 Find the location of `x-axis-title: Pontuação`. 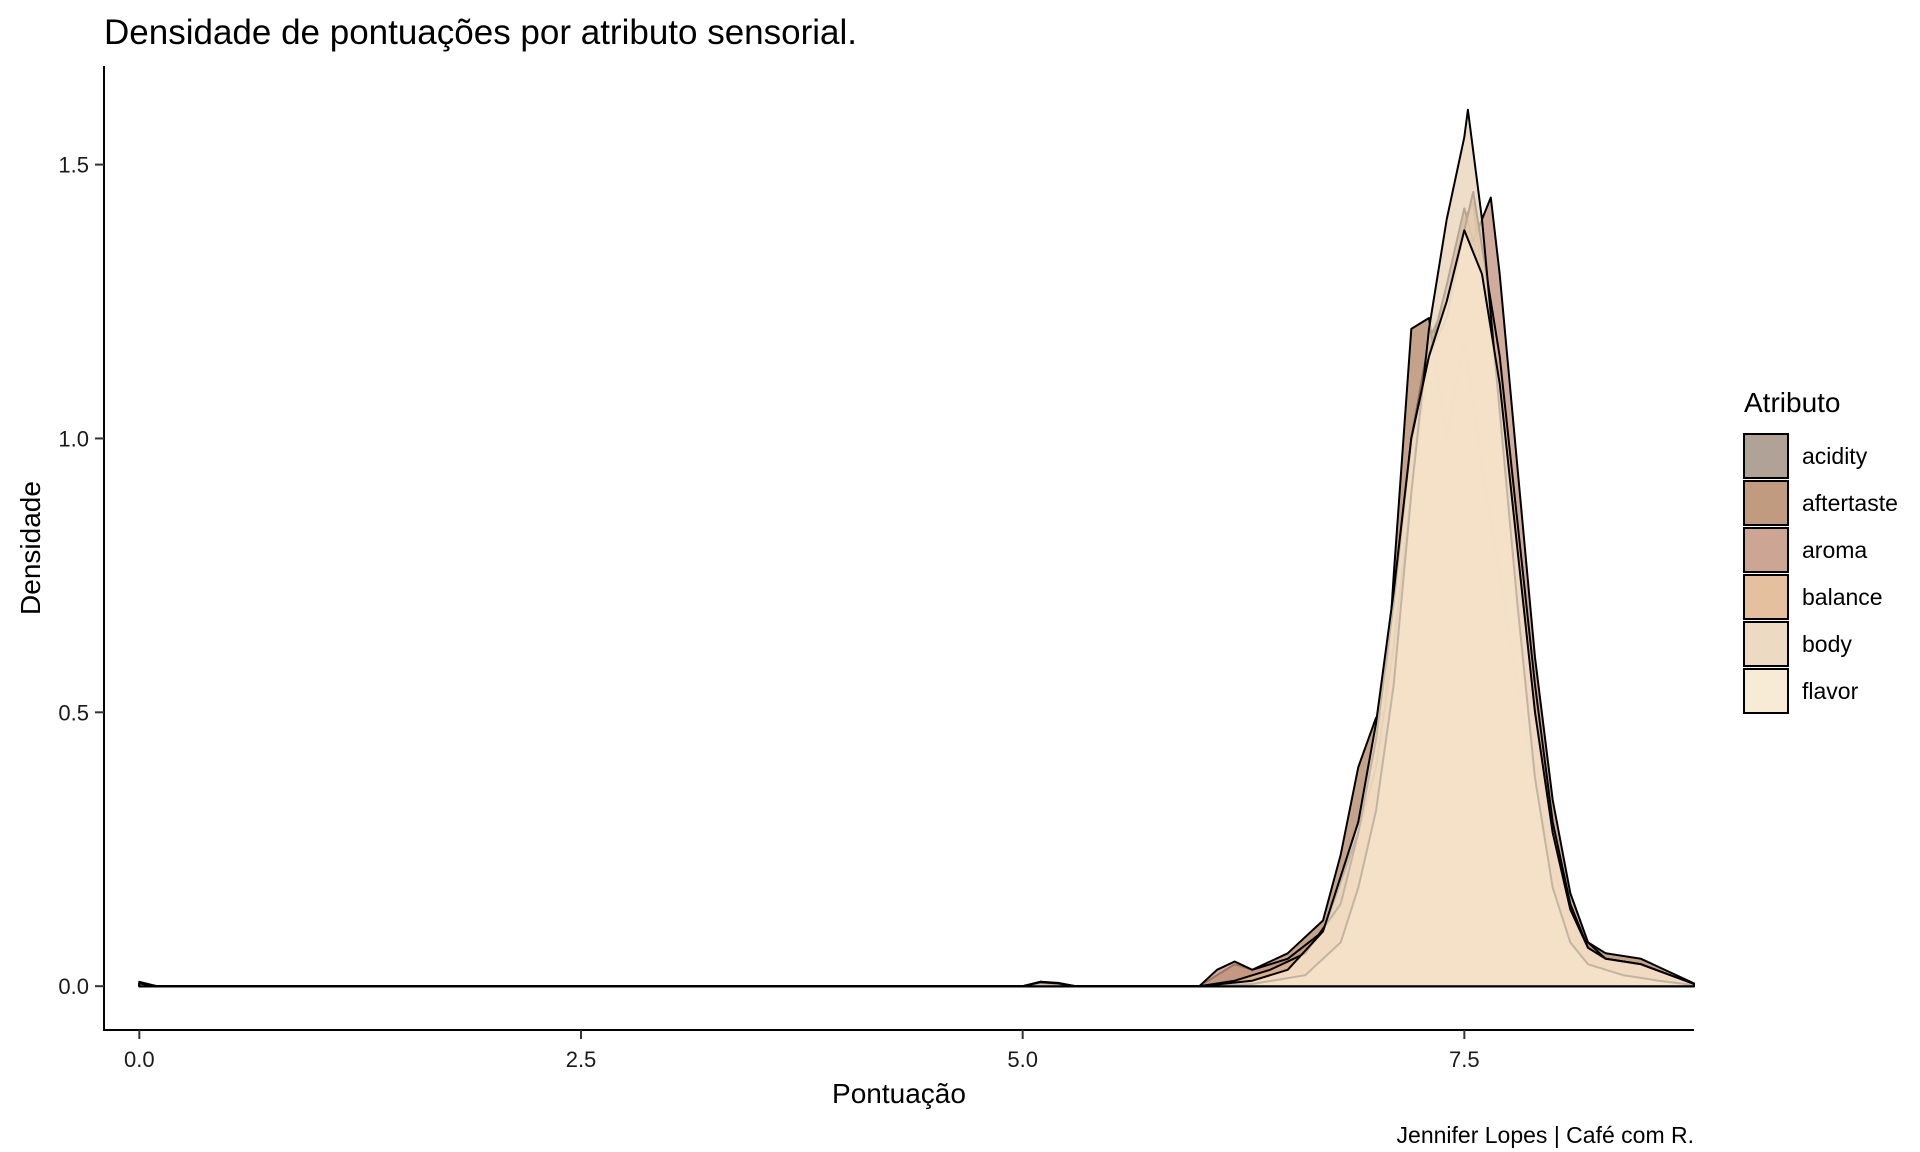

x-axis-title: Pontuação is located at coordinates (899, 1093).